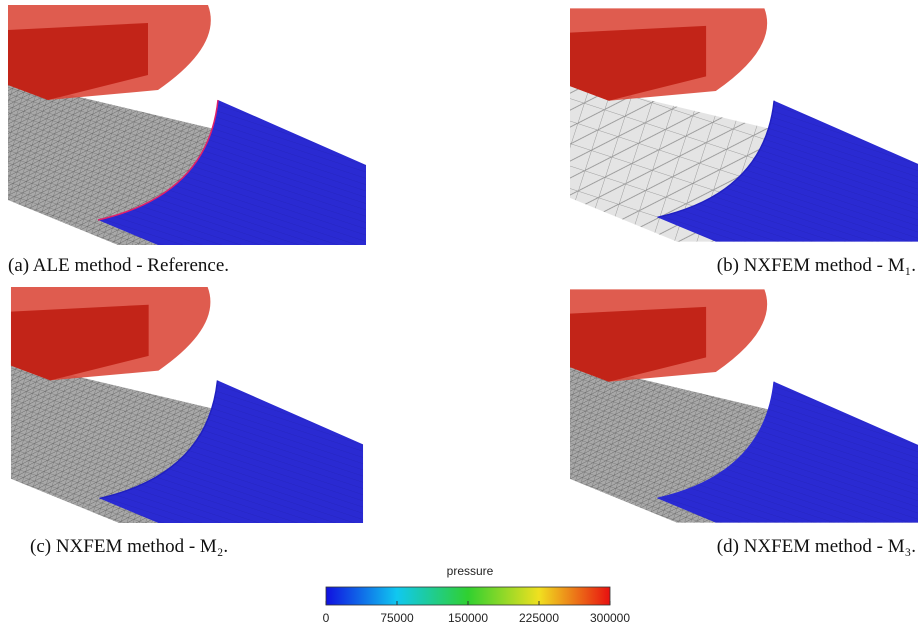 The width and height of the screenshot is (920, 635). I want to click on tick-label: 0, so click(326, 618).